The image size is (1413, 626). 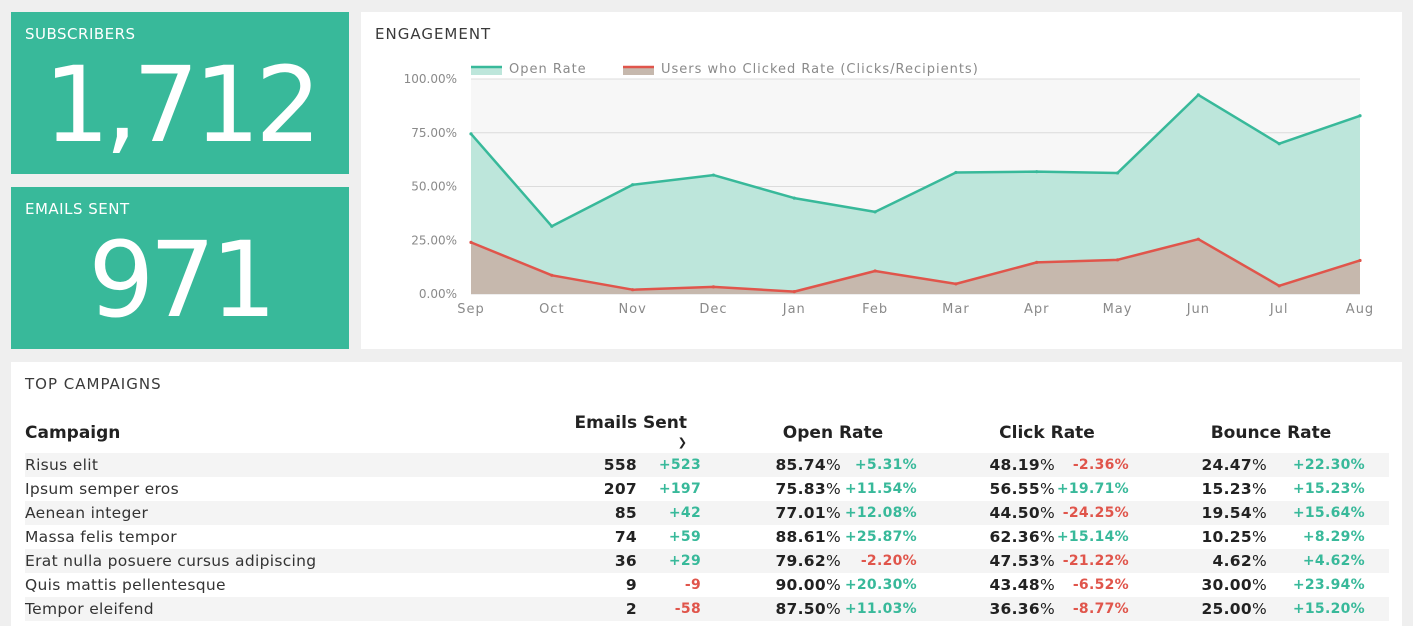 I want to click on bounce-rate-value: 30.00%, so click(x=1210, y=585).